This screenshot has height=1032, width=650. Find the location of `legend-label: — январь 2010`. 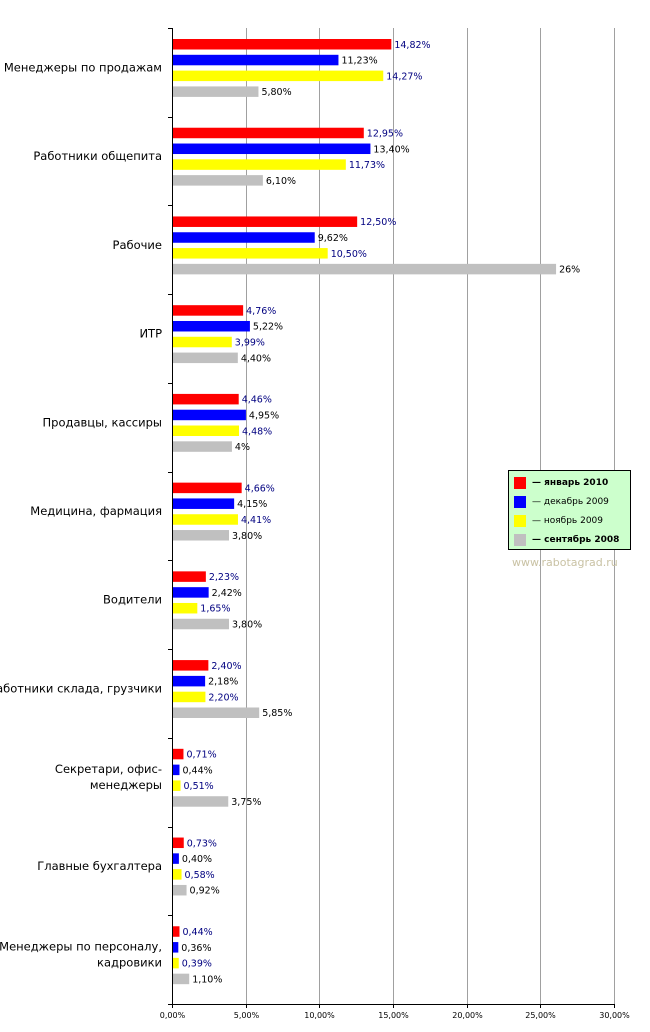

legend-label: — январь 2010 is located at coordinates (570, 482).